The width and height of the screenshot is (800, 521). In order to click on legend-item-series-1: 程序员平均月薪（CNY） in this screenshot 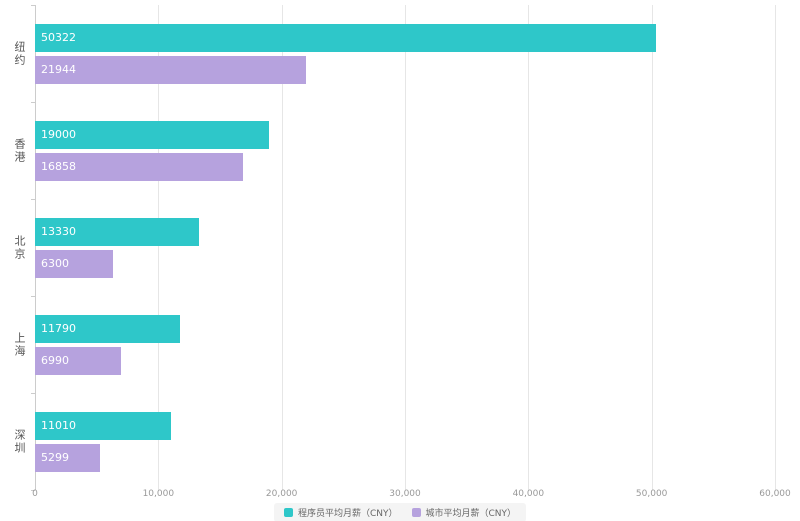, I will do `click(340, 512)`.